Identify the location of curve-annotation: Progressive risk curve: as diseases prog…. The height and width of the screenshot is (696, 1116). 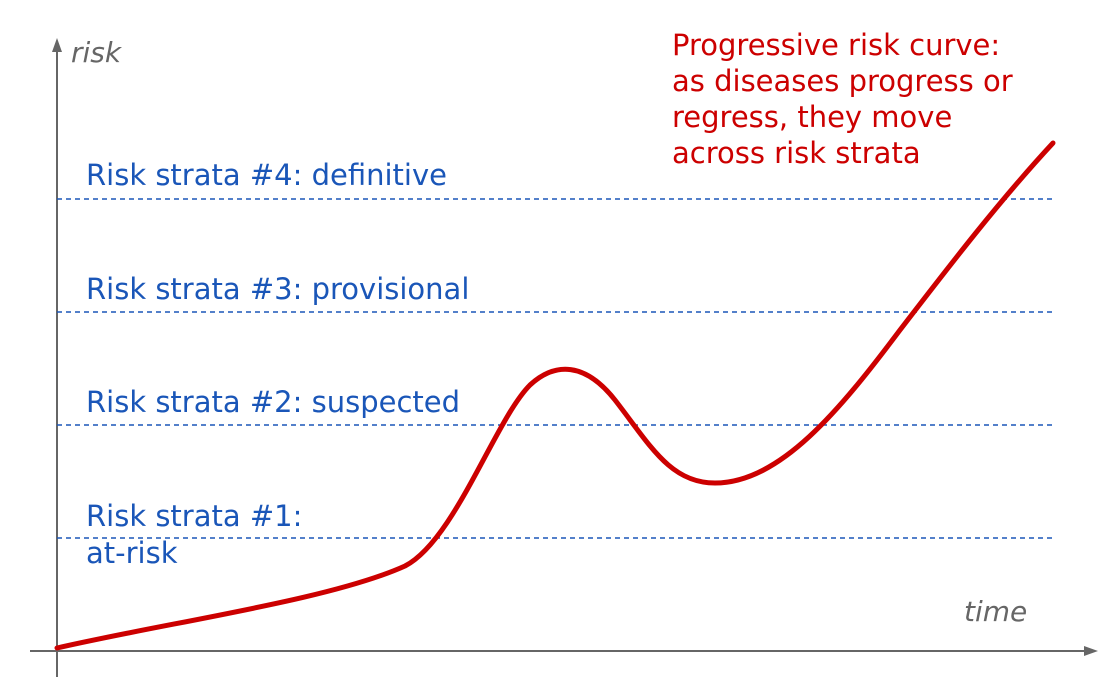
(847, 99).